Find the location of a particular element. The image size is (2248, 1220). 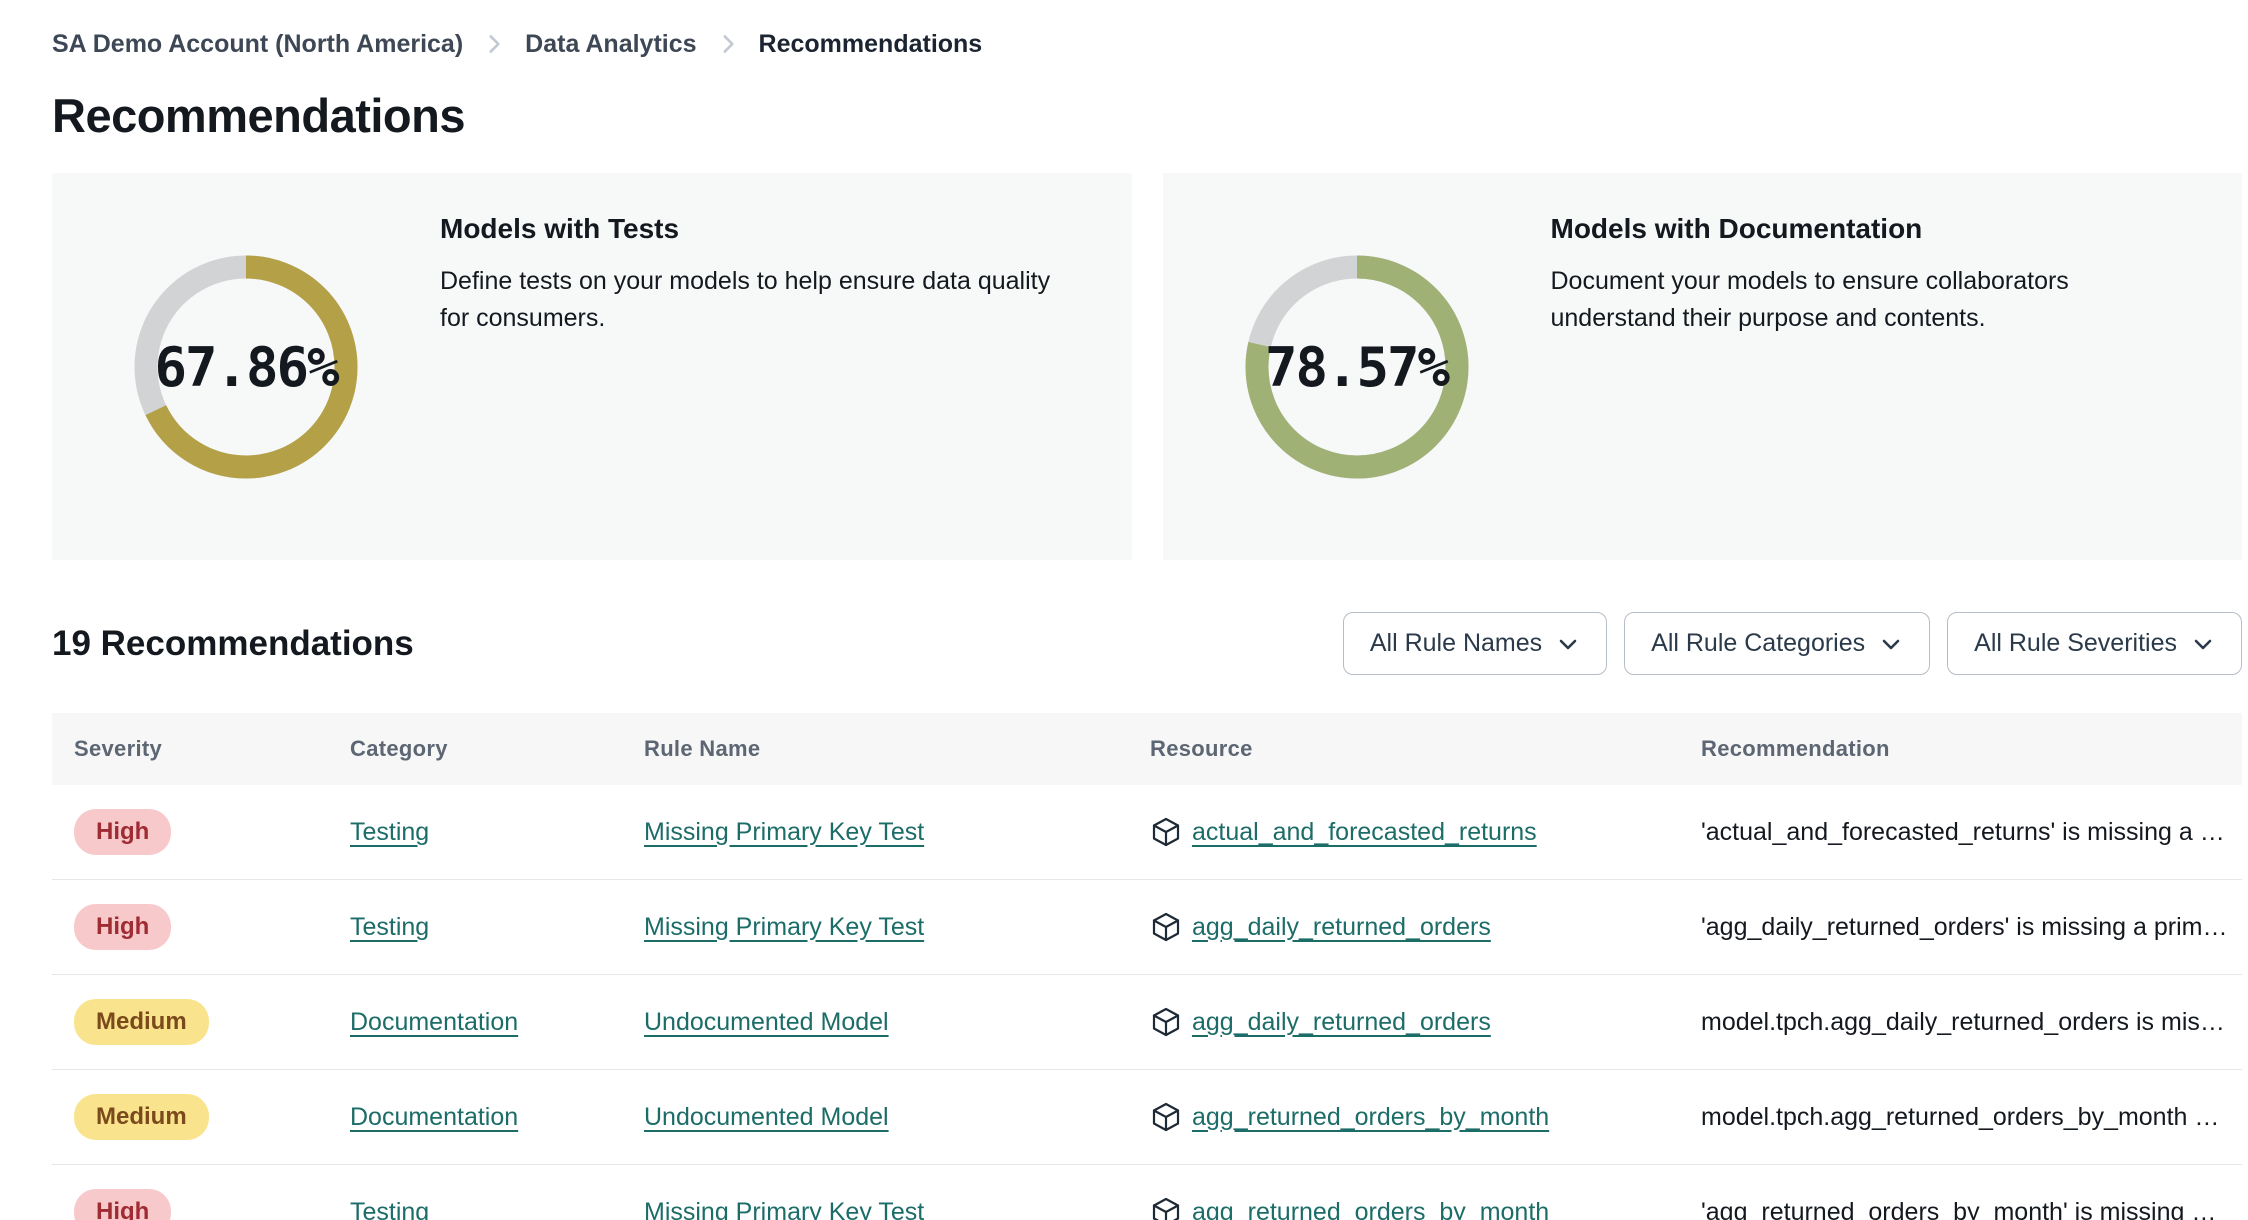

rule-severities-filter-dropdown: All Rule Severities is located at coordinates (2094, 643).